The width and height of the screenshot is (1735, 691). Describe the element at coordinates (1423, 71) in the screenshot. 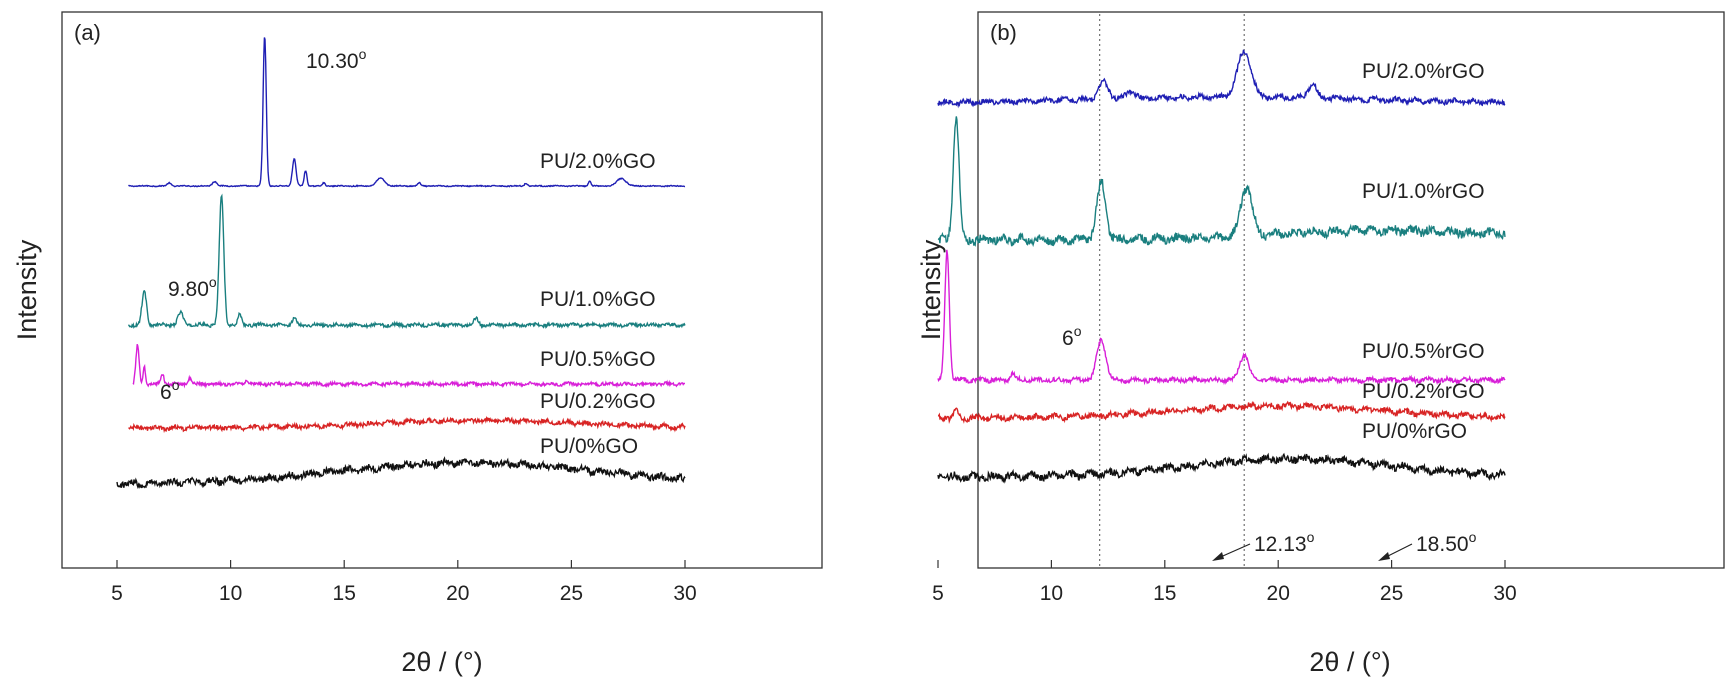

I see `series-label: PU/2.0%rGO` at that location.